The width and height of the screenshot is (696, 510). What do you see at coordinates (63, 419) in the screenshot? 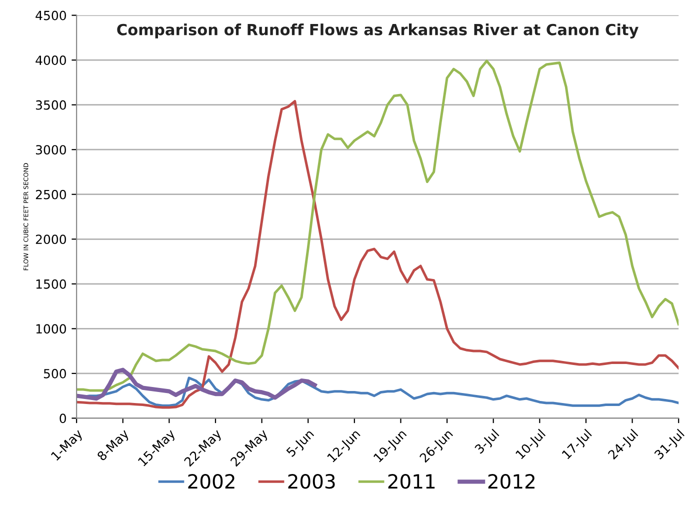
I see `y-tick-label: 0` at bounding box center [63, 419].